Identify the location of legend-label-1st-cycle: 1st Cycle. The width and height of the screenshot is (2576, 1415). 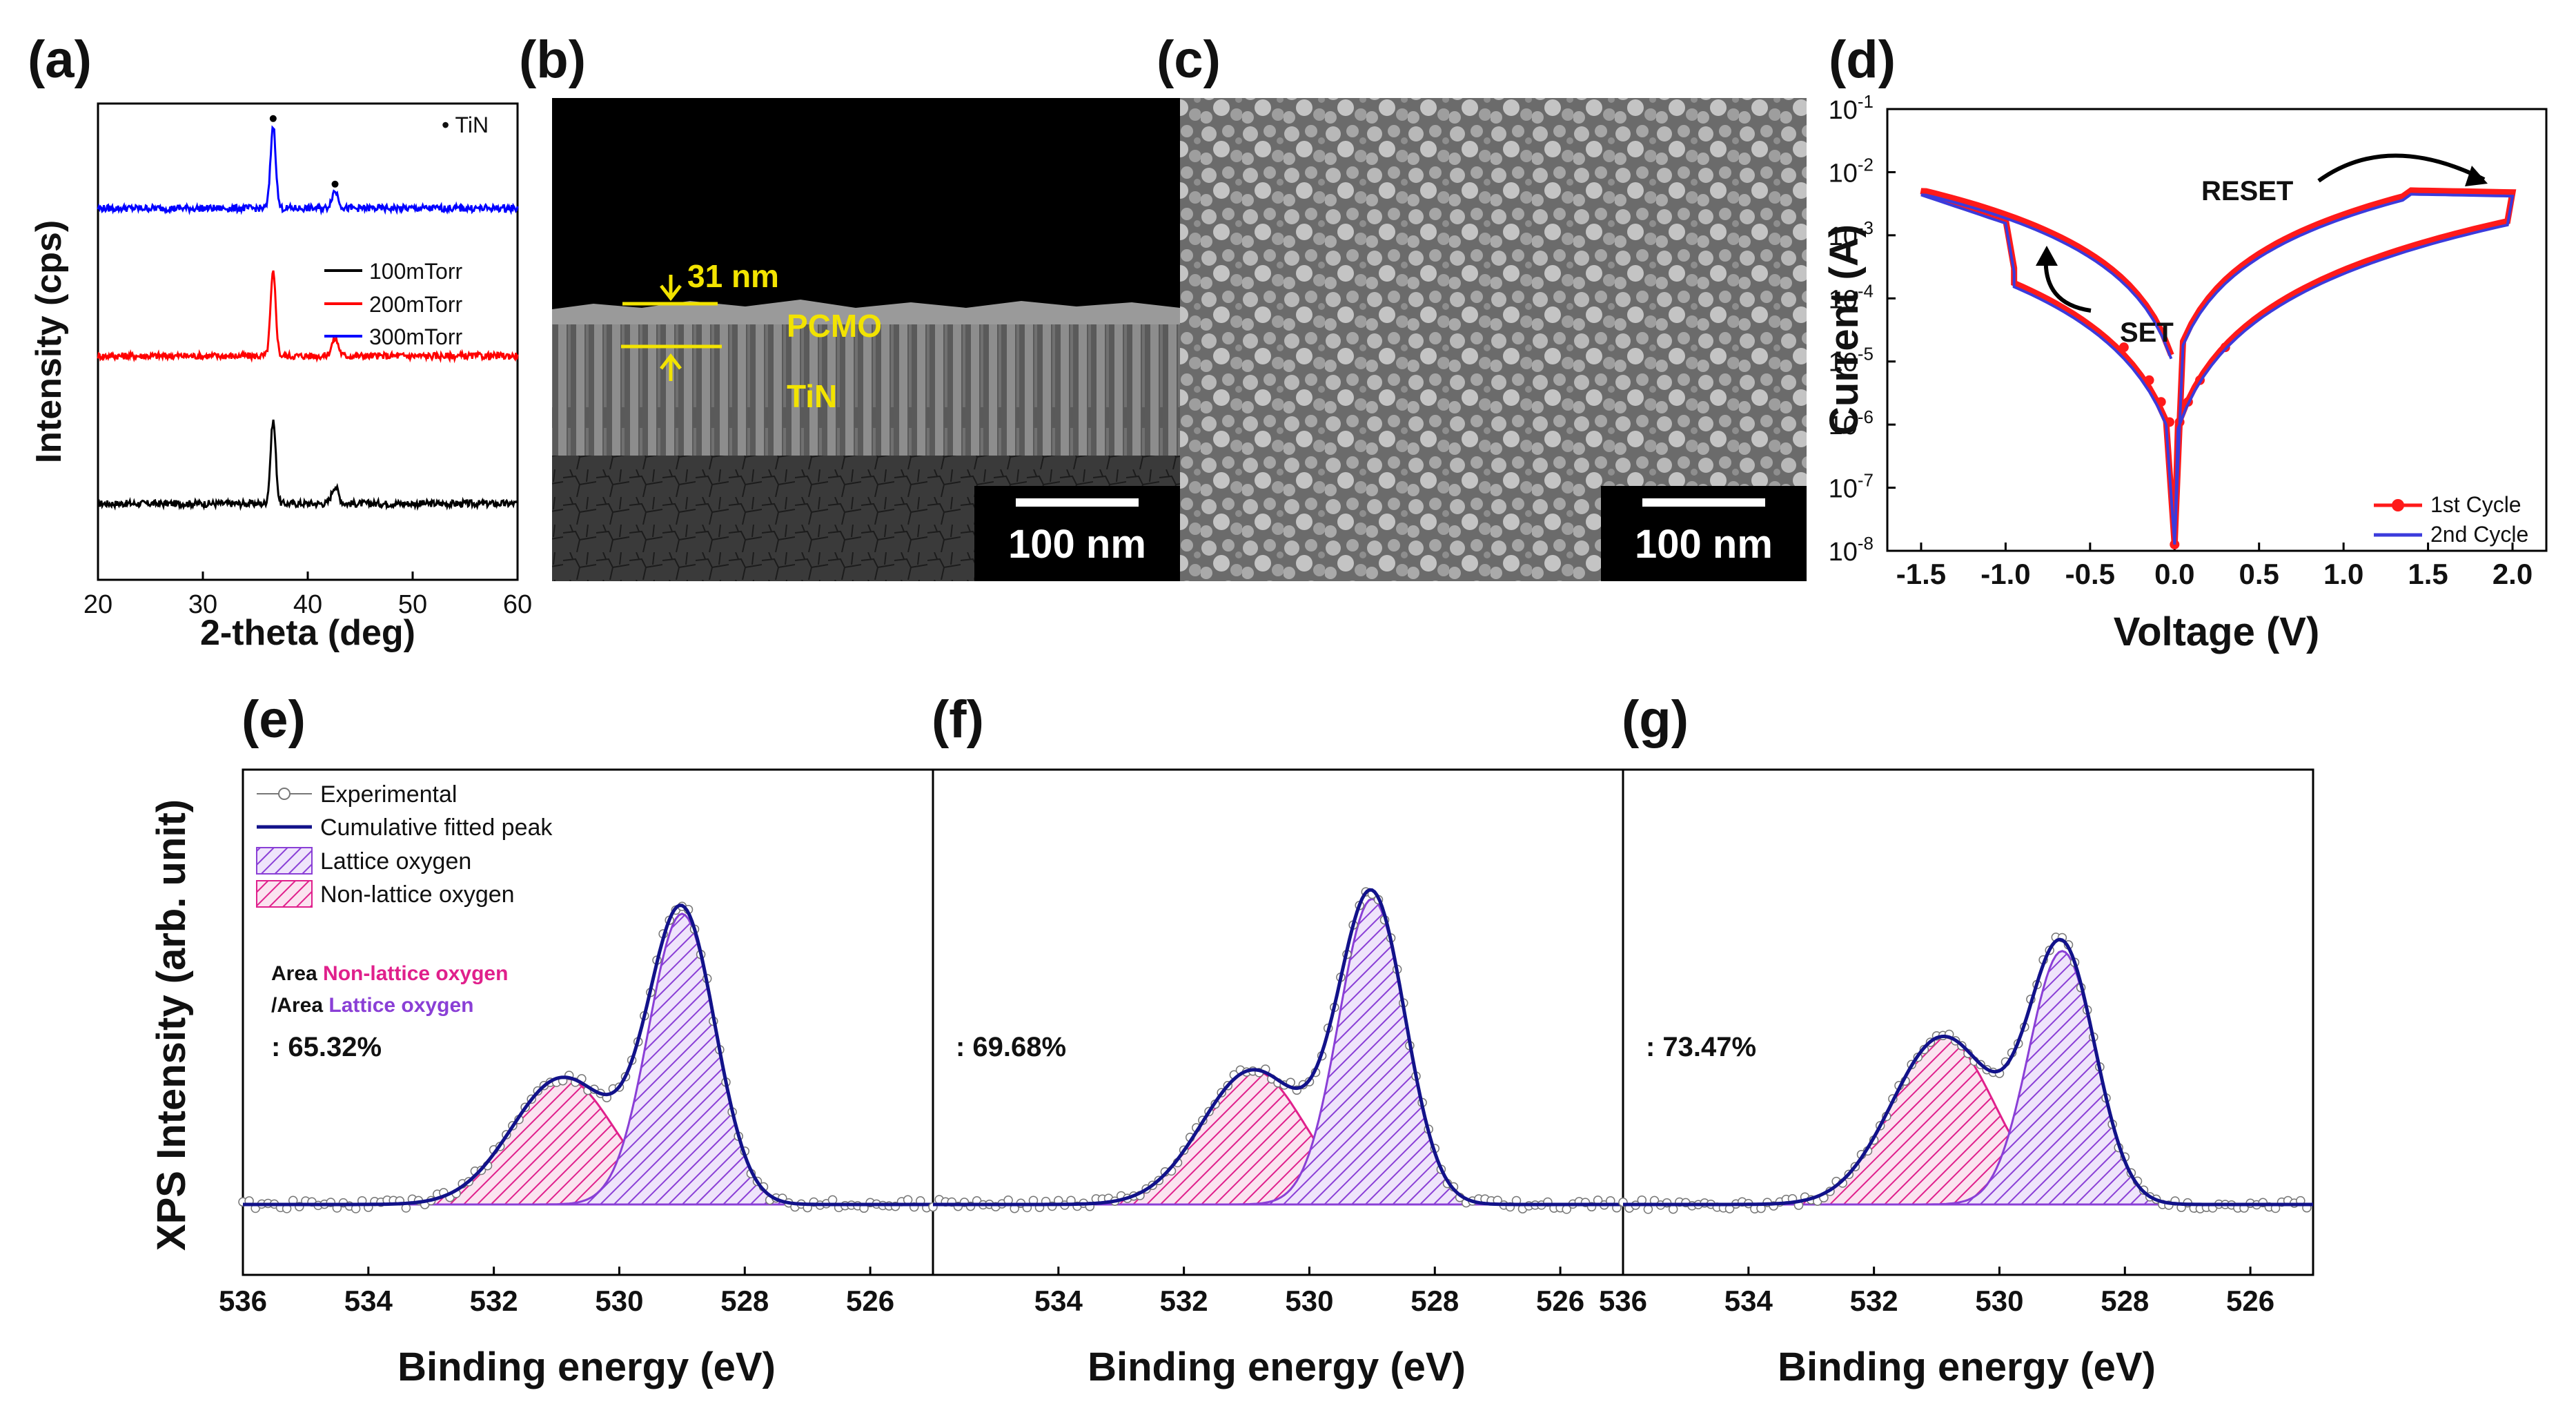
(2475, 504).